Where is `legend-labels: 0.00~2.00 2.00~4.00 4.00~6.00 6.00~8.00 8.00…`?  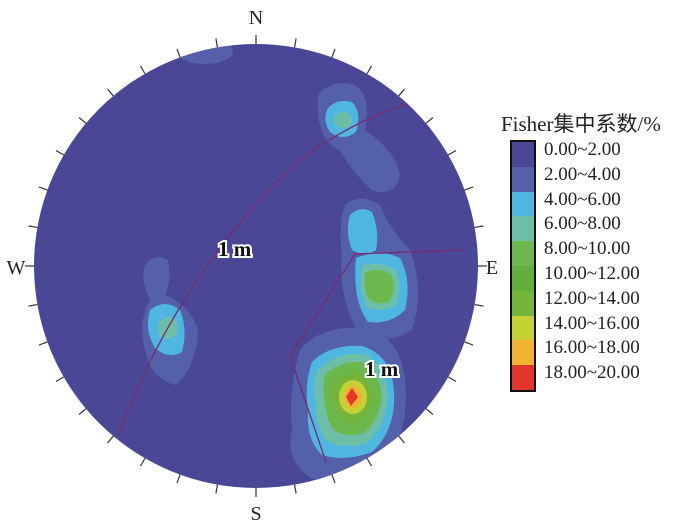 legend-labels: 0.00~2.00 2.00~4.00 4.00~6.00 6.00~8.00 8.00… is located at coordinates (592, 262).